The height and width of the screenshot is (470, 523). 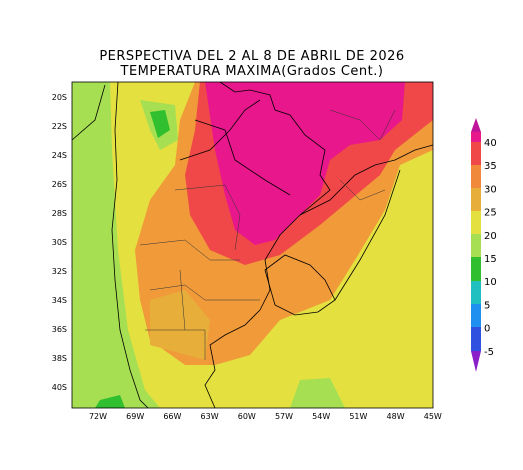 What do you see at coordinates (489, 352) in the screenshot?
I see `colorbar-label: -5` at bounding box center [489, 352].